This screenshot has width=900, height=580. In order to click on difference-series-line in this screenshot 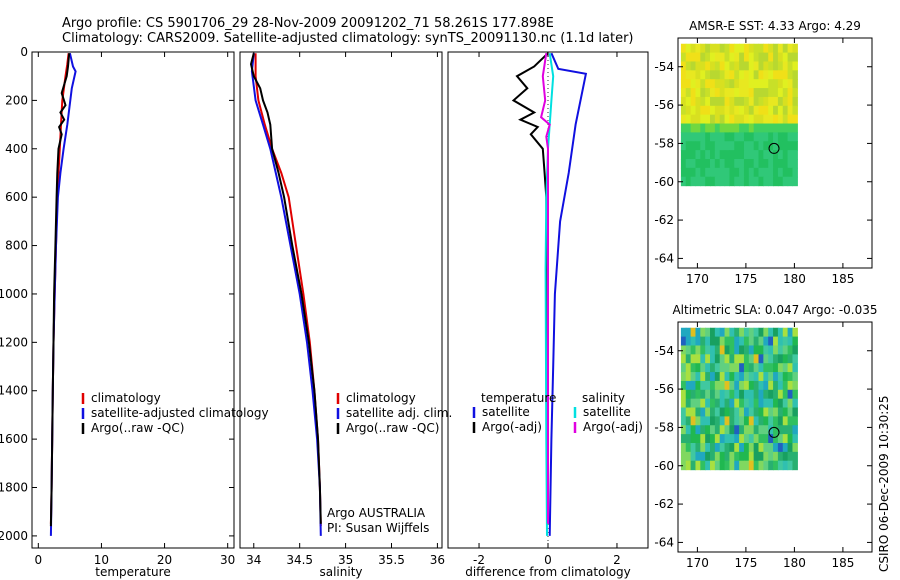, I will do `click(545, 288)`.